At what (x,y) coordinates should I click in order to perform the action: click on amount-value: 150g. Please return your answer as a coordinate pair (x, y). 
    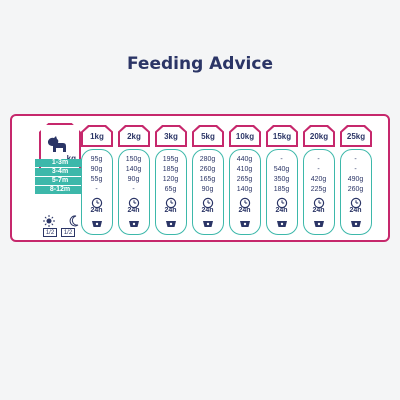
    Looking at the image, I should click on (133, 159).